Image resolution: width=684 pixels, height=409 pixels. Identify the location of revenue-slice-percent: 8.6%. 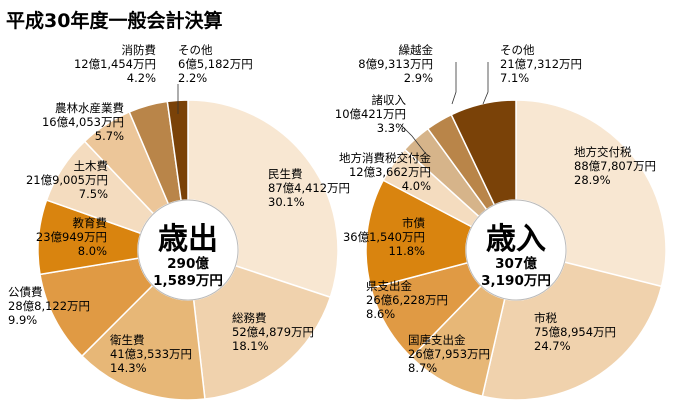
(380, 314).